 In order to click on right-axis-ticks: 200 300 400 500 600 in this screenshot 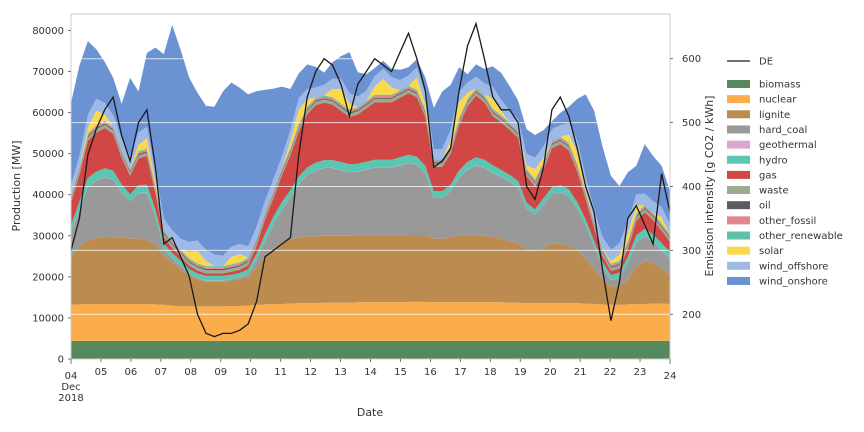, I will do `click(685, 187)`.